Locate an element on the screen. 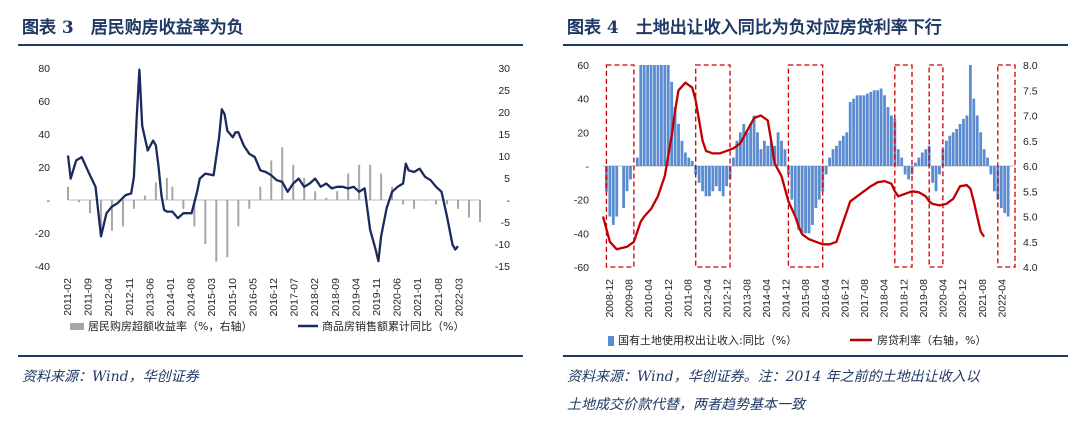 This screenshot has width=1080, height=429. x-tick-label: 2014-12 is located at coordinates (787, 298).